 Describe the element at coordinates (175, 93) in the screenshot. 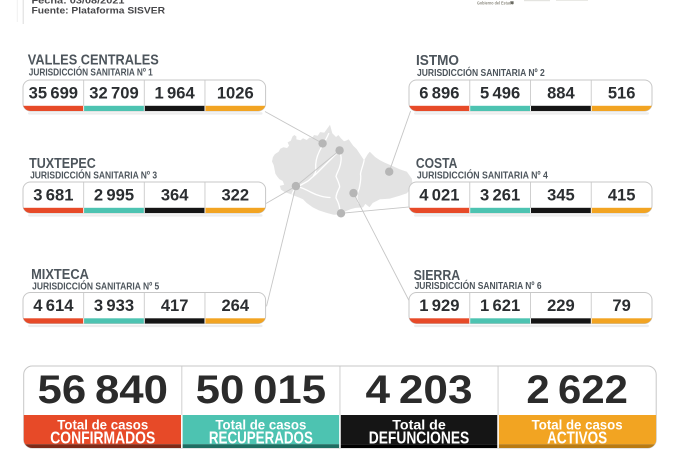

I see `svg-text: 1 964` at that location.